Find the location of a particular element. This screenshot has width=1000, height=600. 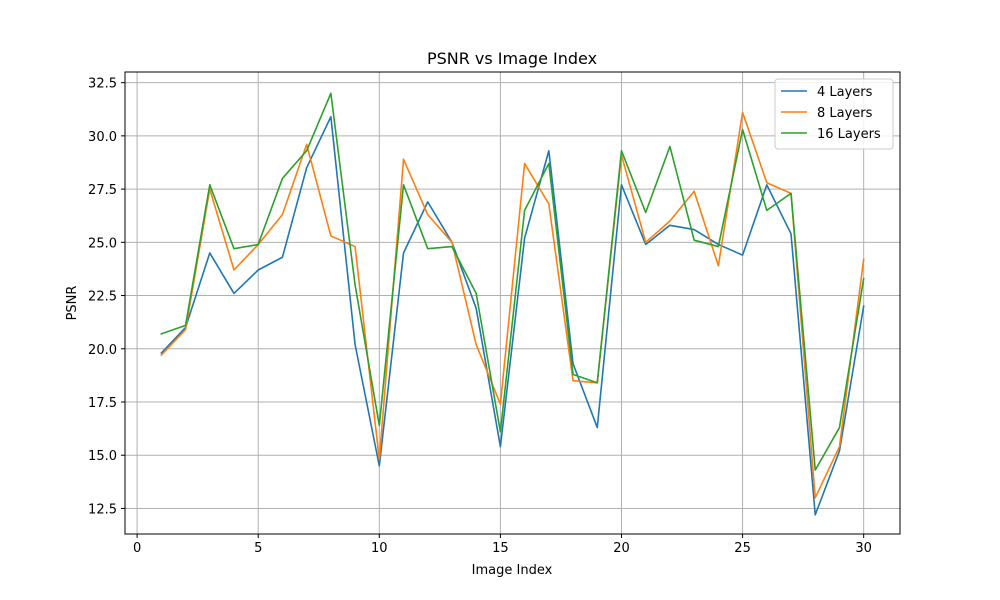

legend: 4 Layers 8 Layers 16 Layers is located at coordinates (834, 114).